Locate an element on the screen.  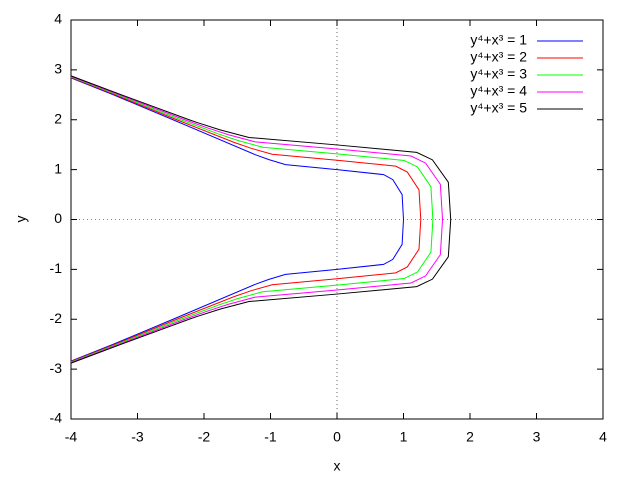
legend-label: y⁴+x³ = 2 is located at coordinates (498, 57).